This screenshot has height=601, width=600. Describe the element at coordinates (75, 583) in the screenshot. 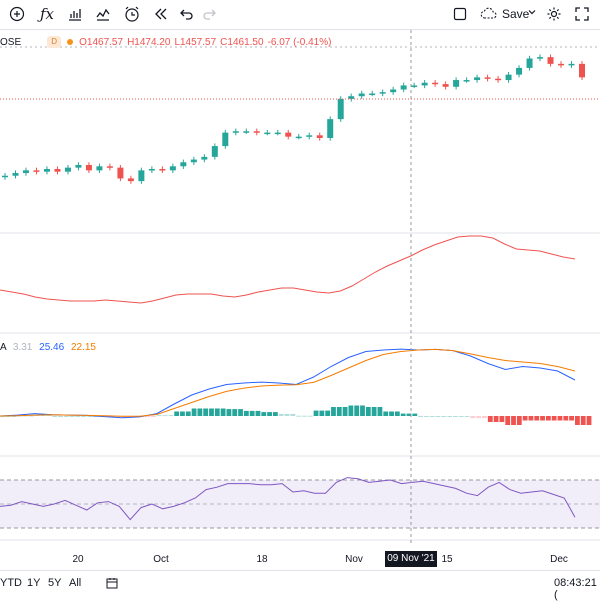

I see `range-all: All` at that location.